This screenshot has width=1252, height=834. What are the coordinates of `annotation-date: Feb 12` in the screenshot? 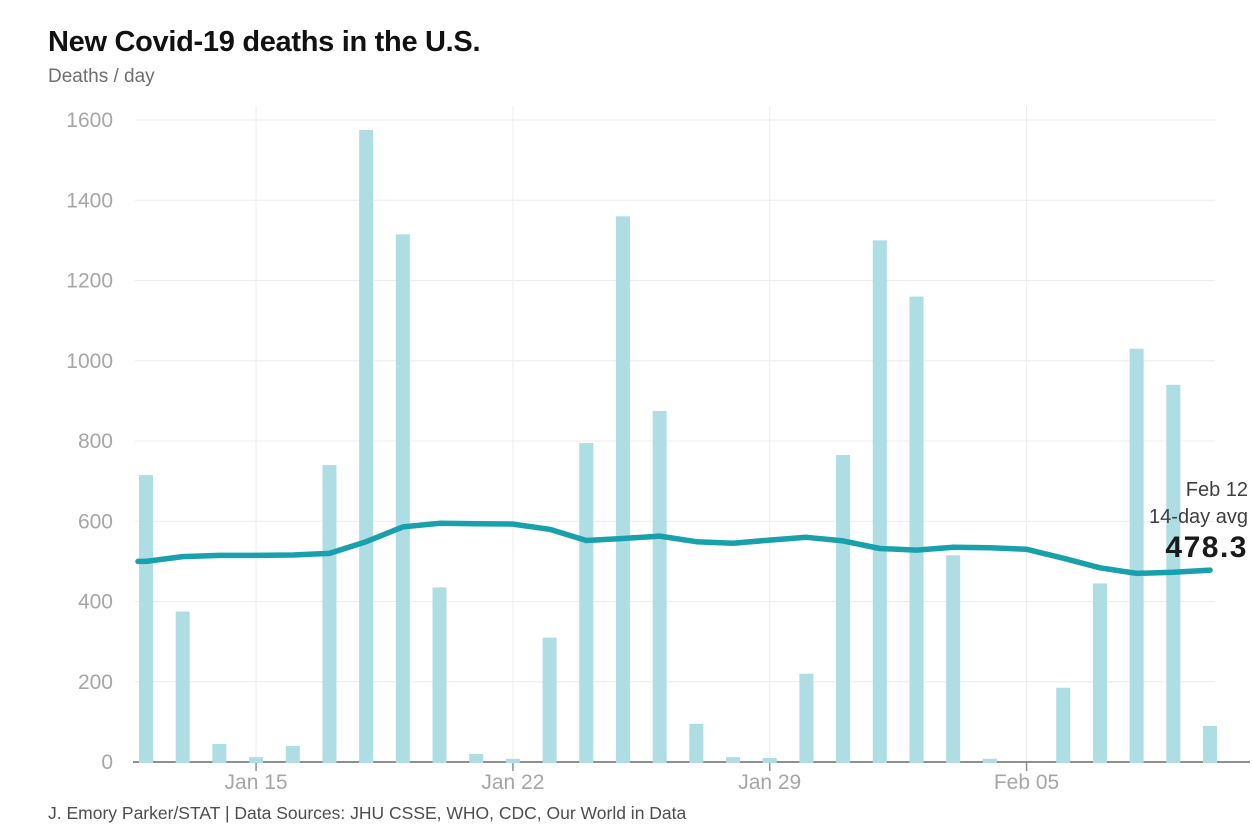 It's located at (1216, 490).